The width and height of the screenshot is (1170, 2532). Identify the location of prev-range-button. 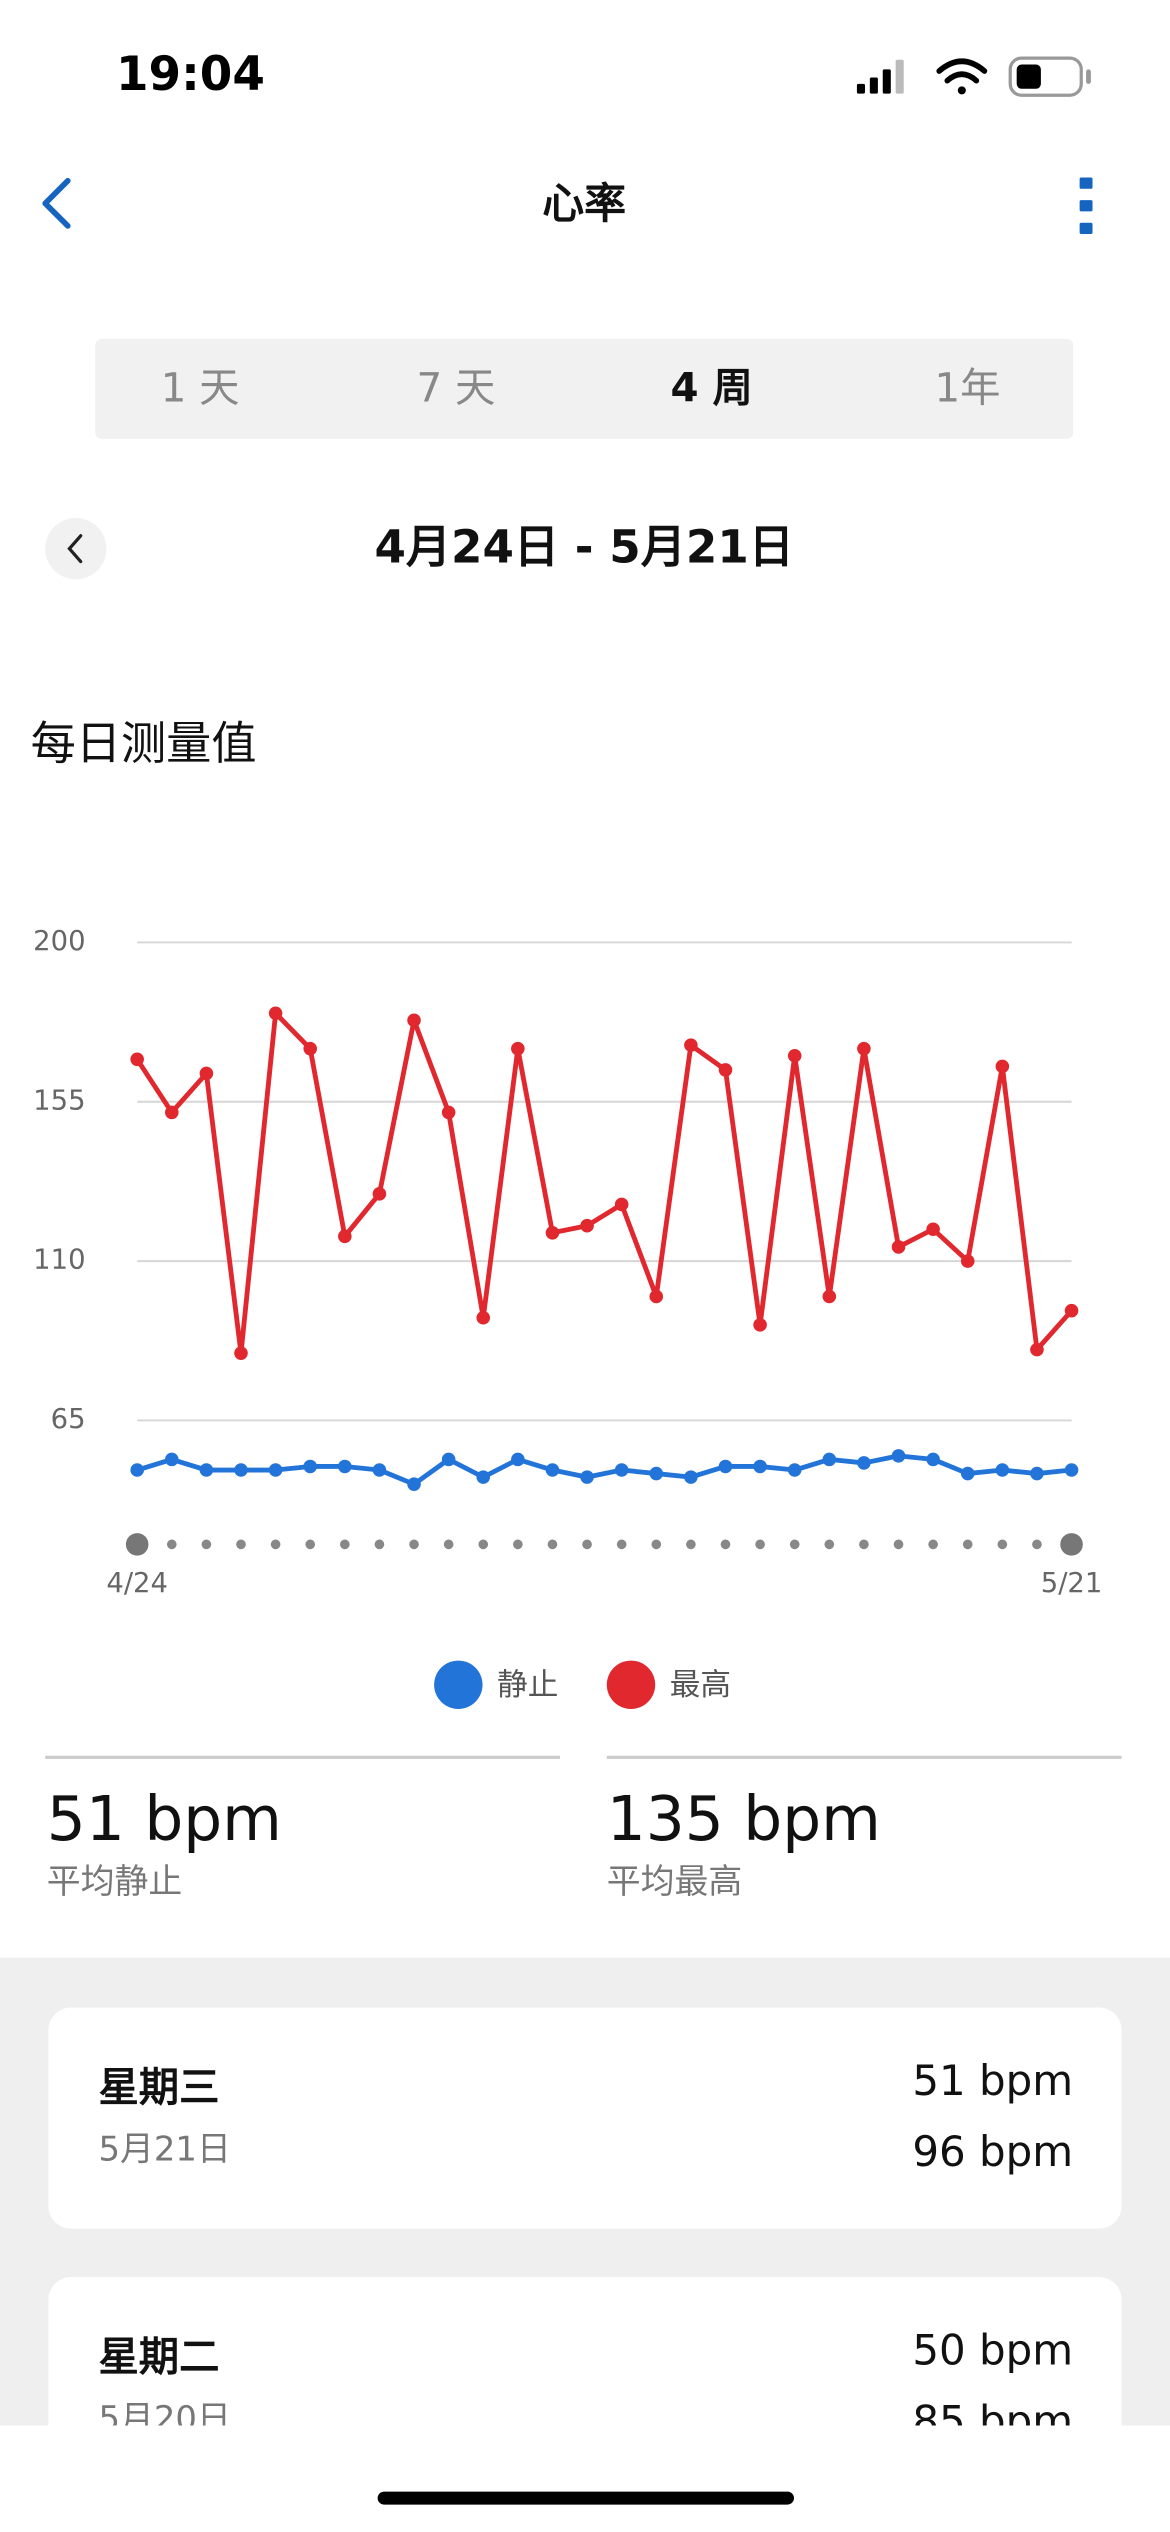
(76, 549).